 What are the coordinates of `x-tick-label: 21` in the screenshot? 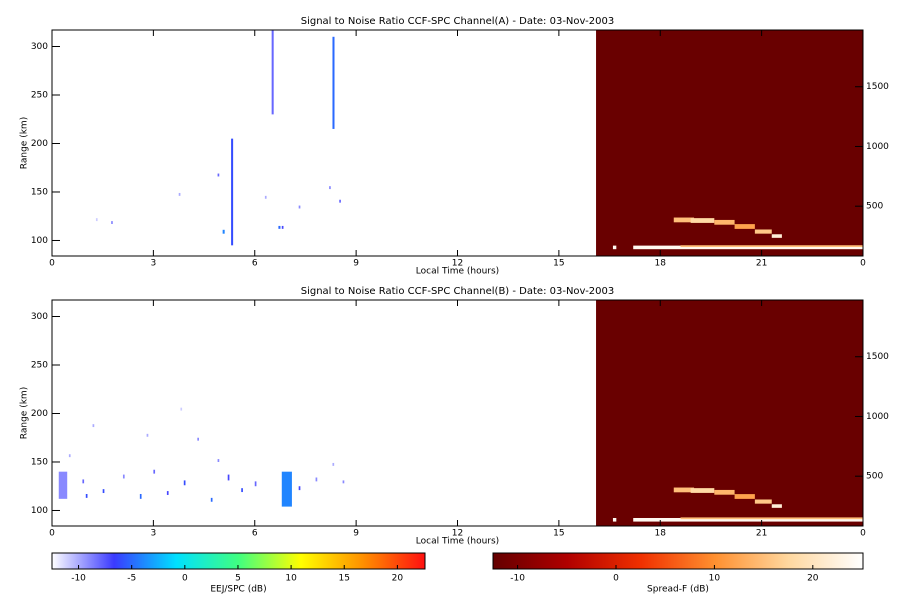 It's located at (761, 534).